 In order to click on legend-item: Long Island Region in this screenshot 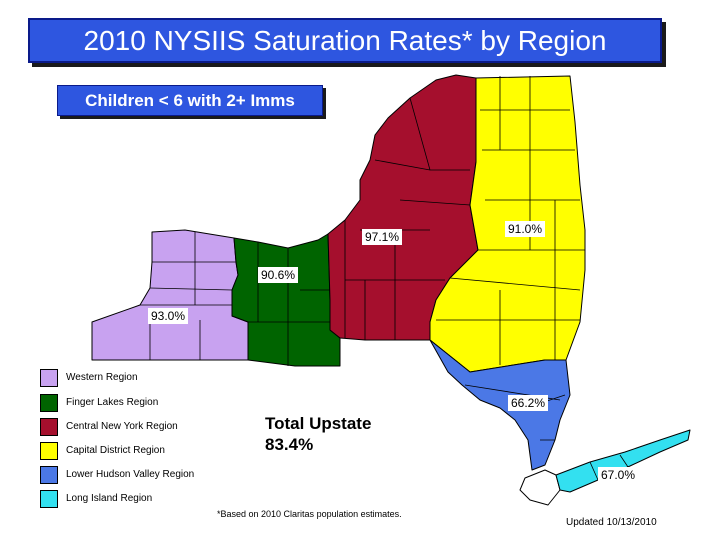, I will do `click(170, 500)`.